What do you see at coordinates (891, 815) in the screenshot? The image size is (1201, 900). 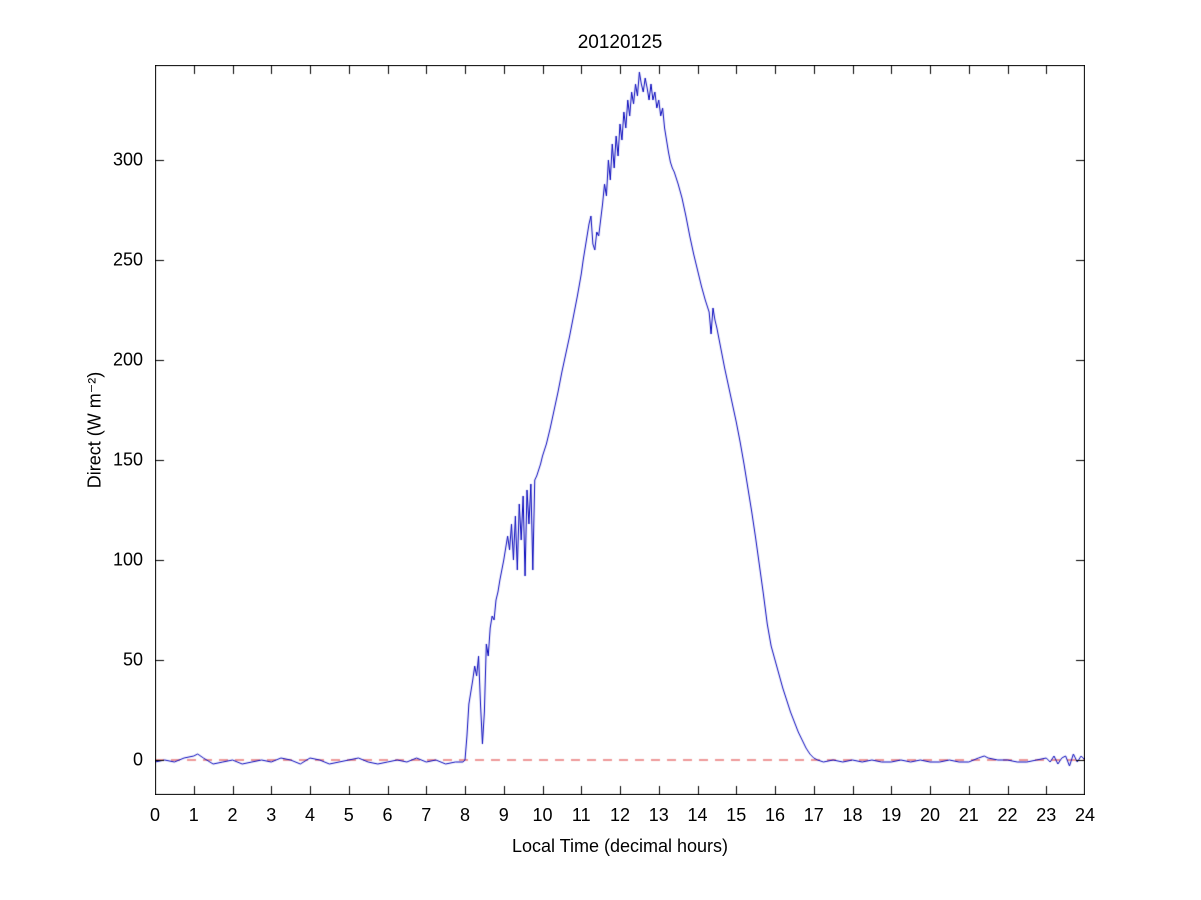 I see `x-tick-label: 19` at bounding box center [891, 815].